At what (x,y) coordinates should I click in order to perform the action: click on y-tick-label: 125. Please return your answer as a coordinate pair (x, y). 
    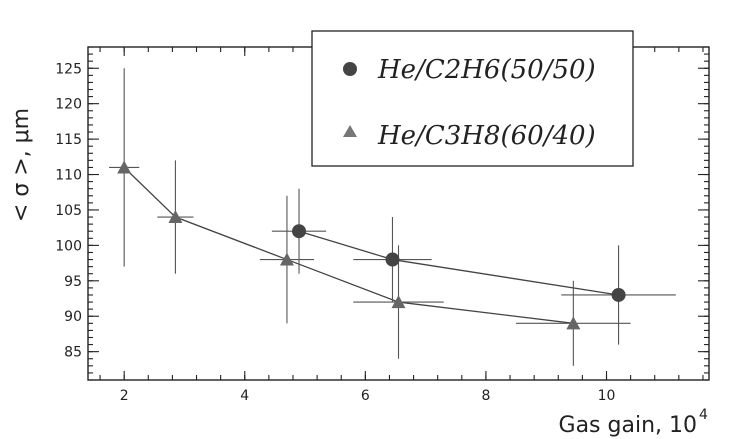
    Looking at the image, I should click on (68, 69).